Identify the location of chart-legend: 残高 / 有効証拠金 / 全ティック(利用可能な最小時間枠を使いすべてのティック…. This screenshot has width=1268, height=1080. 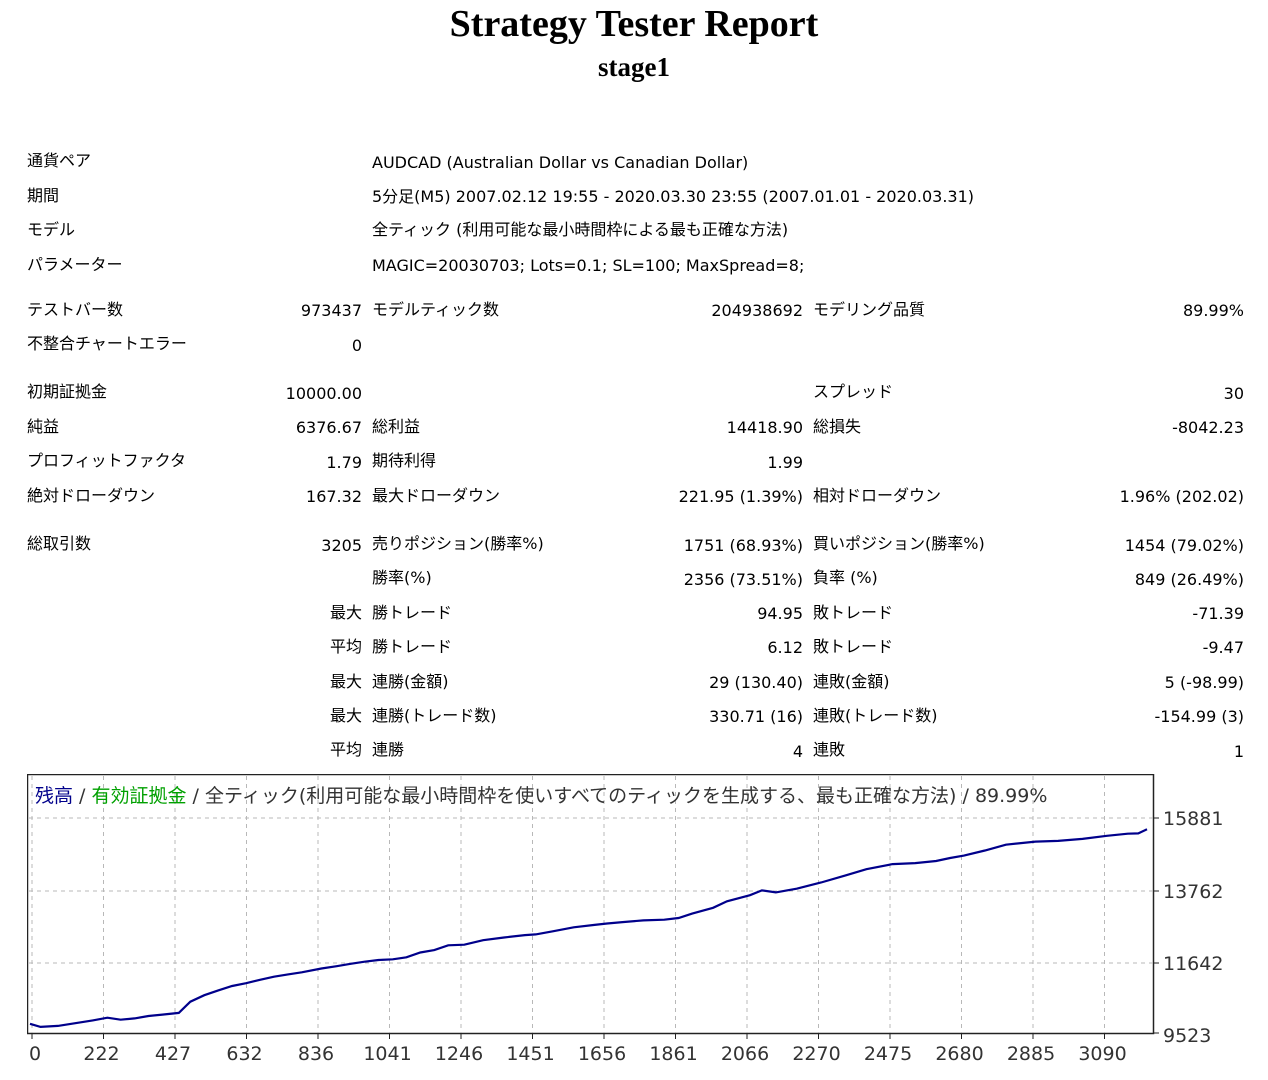
(541, 796).